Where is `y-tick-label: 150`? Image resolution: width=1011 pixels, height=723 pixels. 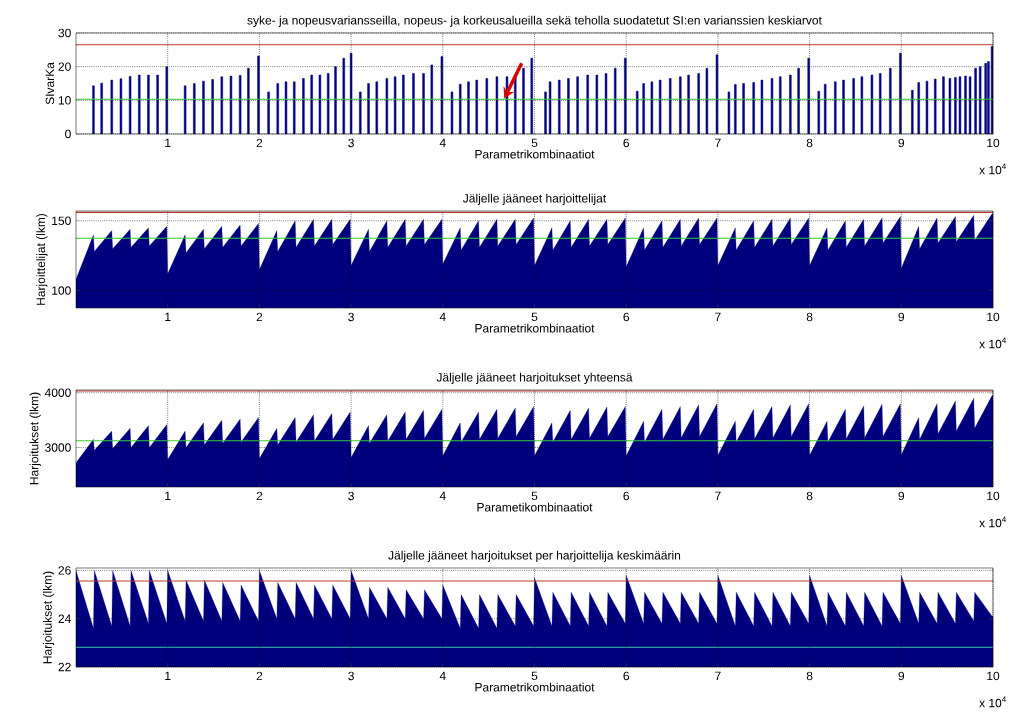 y-tick-label: 150 is located at coordinates (61, 221).